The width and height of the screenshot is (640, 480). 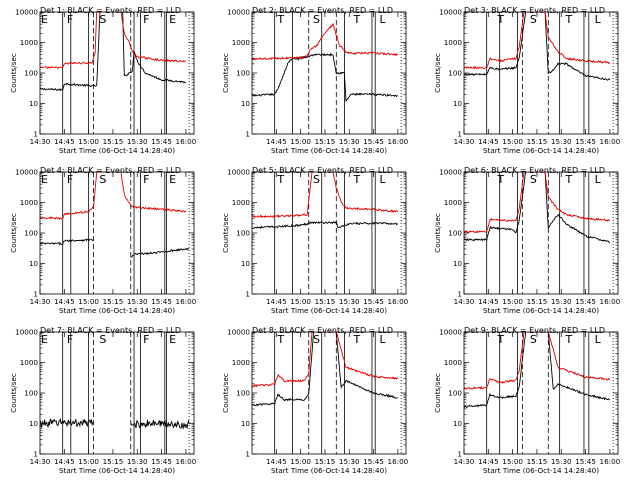 I want to click on panel-title: Det 4: BLACK = Events, RED = LLD, so click(x=110, y=170).